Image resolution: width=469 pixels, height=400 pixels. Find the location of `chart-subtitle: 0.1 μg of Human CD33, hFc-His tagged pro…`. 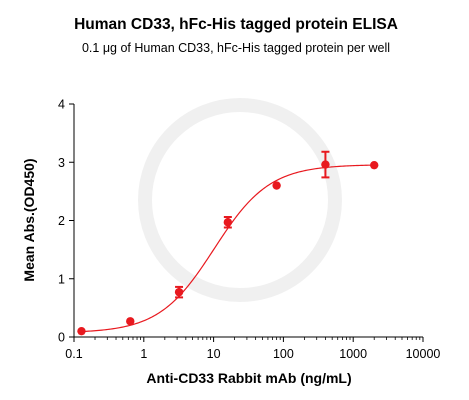

chart-subtitle: 0.1 μg of Human CD33, hFc-His tagged pro… is located at coordinates (236, 48).